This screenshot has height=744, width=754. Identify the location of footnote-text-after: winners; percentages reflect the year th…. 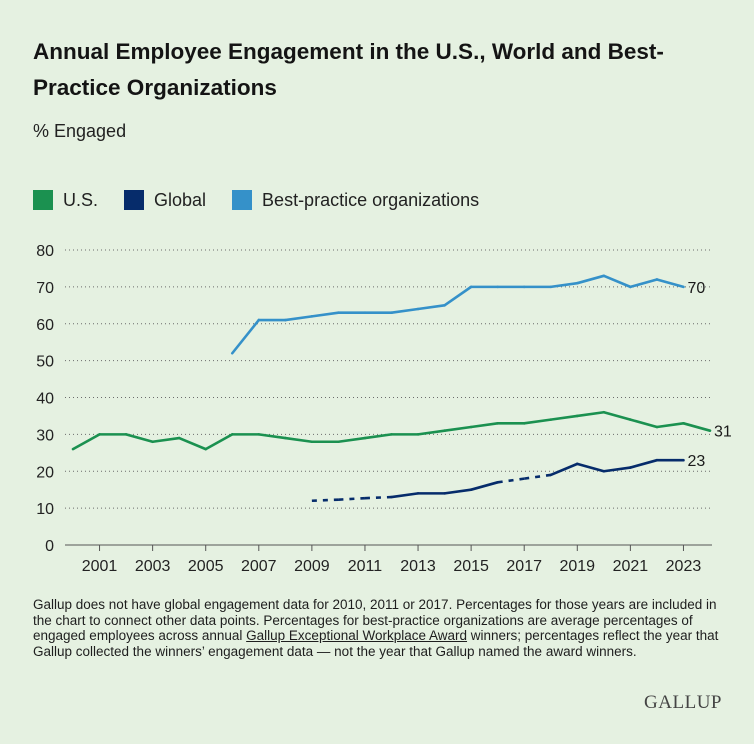
(376, 643).